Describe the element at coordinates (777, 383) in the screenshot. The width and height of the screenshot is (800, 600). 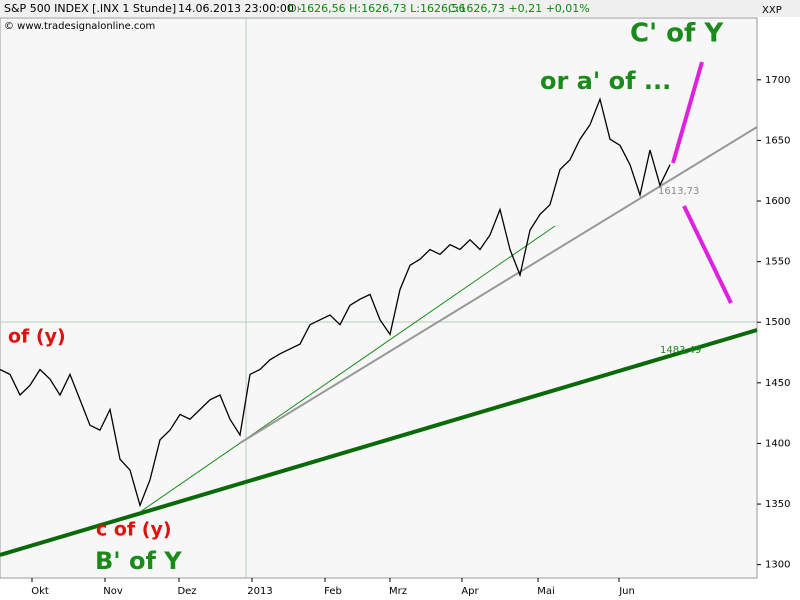
I see `y-tick-label: 1450` at that location.